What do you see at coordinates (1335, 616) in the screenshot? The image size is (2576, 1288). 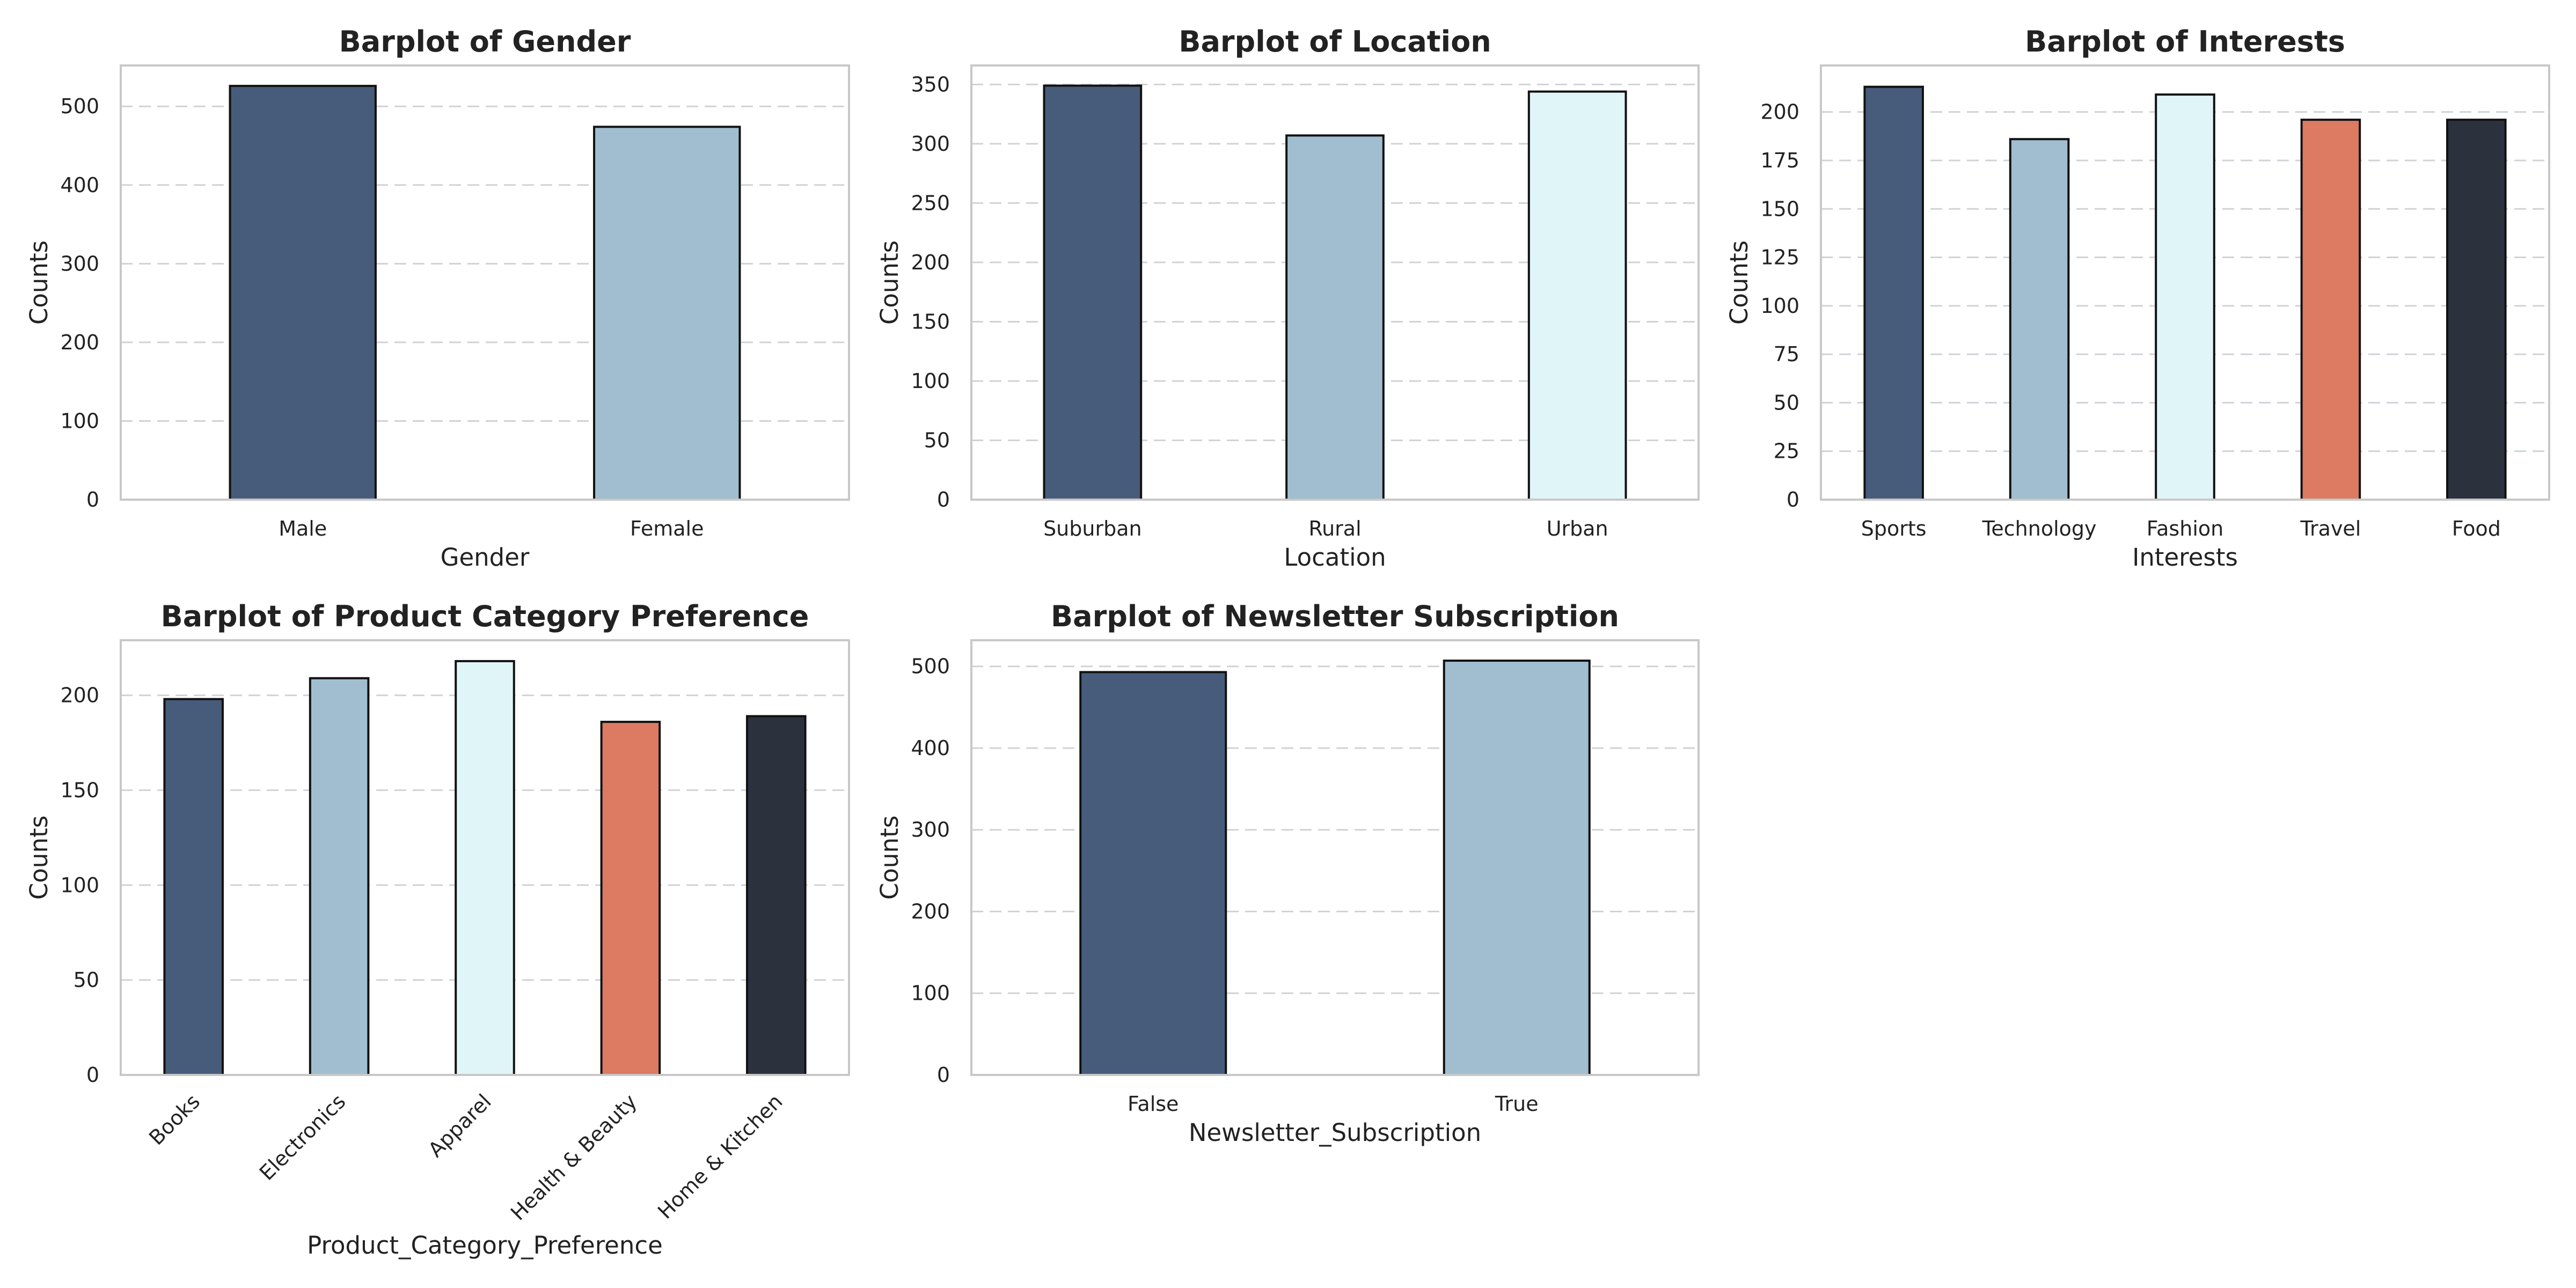 I see `chart-5-title: Barplot of Newsletter Subscription` at bounding box center [1335, 616].